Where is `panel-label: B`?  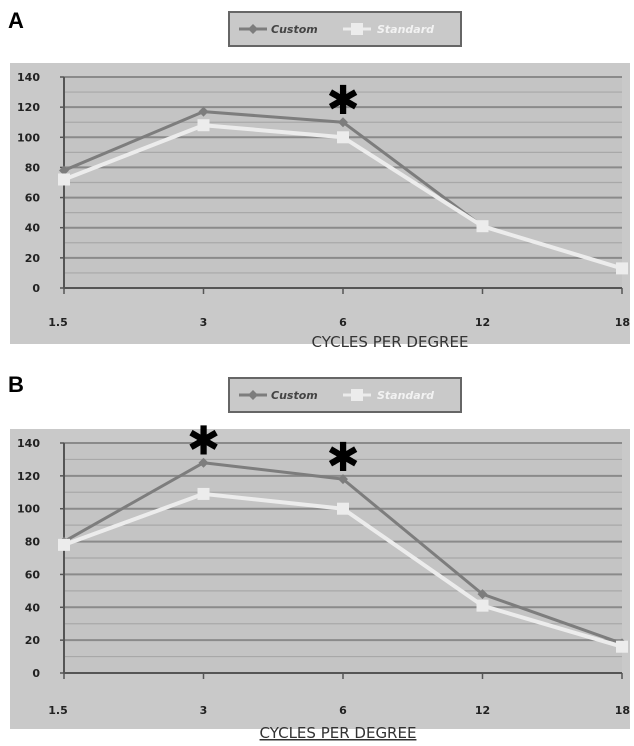 panel-label: B is located at coordinates (16, 384).